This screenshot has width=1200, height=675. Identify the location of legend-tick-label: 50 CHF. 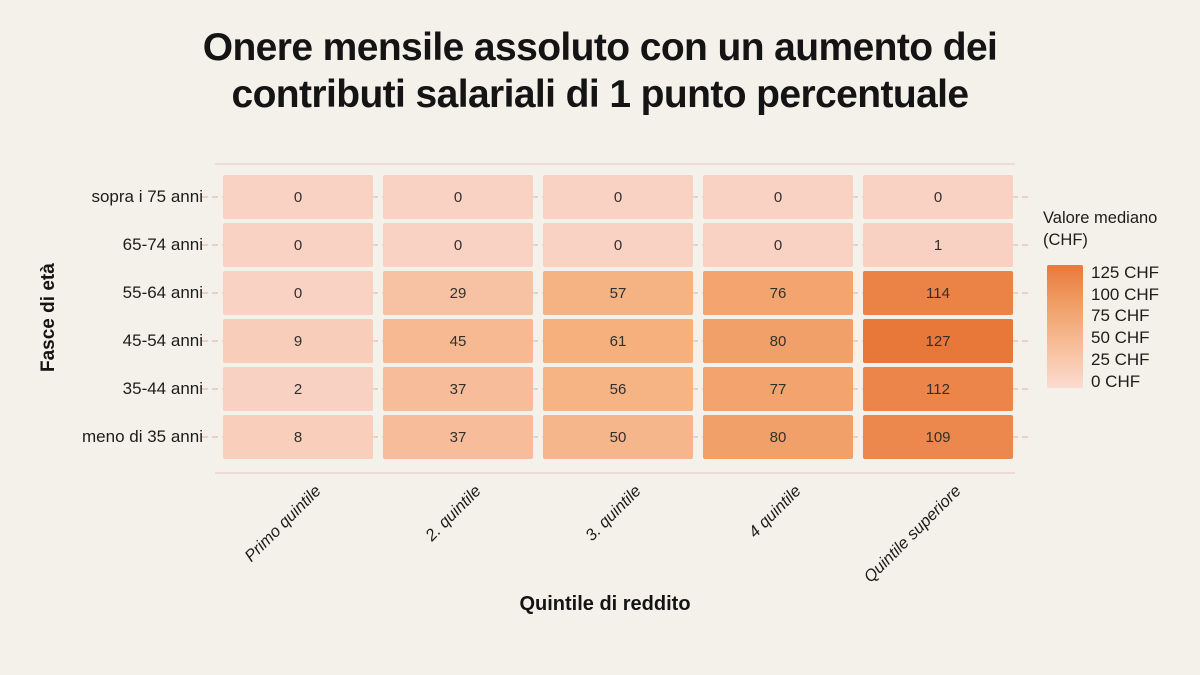
(1120, 338).